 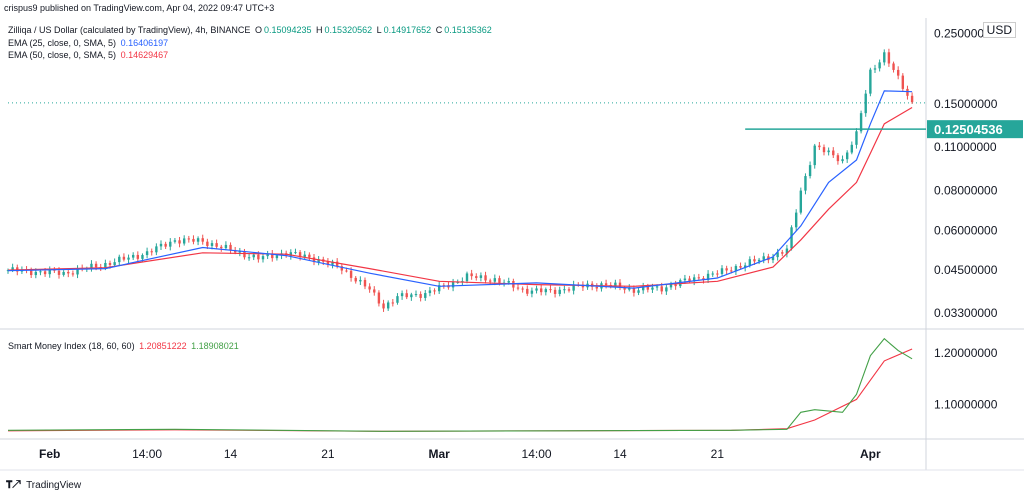 What do you see at coordinates (966, 104) in the screenshot?
I see `price-tick-label: 0.15000000` at bounding box center [966, 104].